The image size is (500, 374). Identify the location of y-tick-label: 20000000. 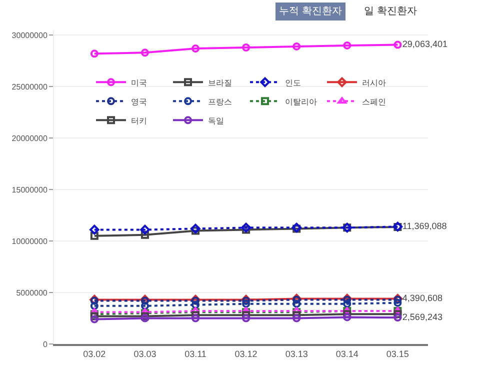
(30, 138).